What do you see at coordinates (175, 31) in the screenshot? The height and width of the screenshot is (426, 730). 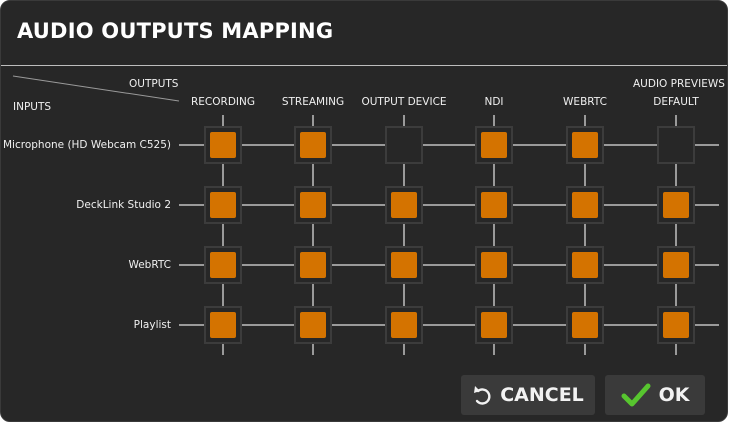 I see `dialog-title: AUDIO OUTPUTS MAPPING` at bounding box center [175, 31].